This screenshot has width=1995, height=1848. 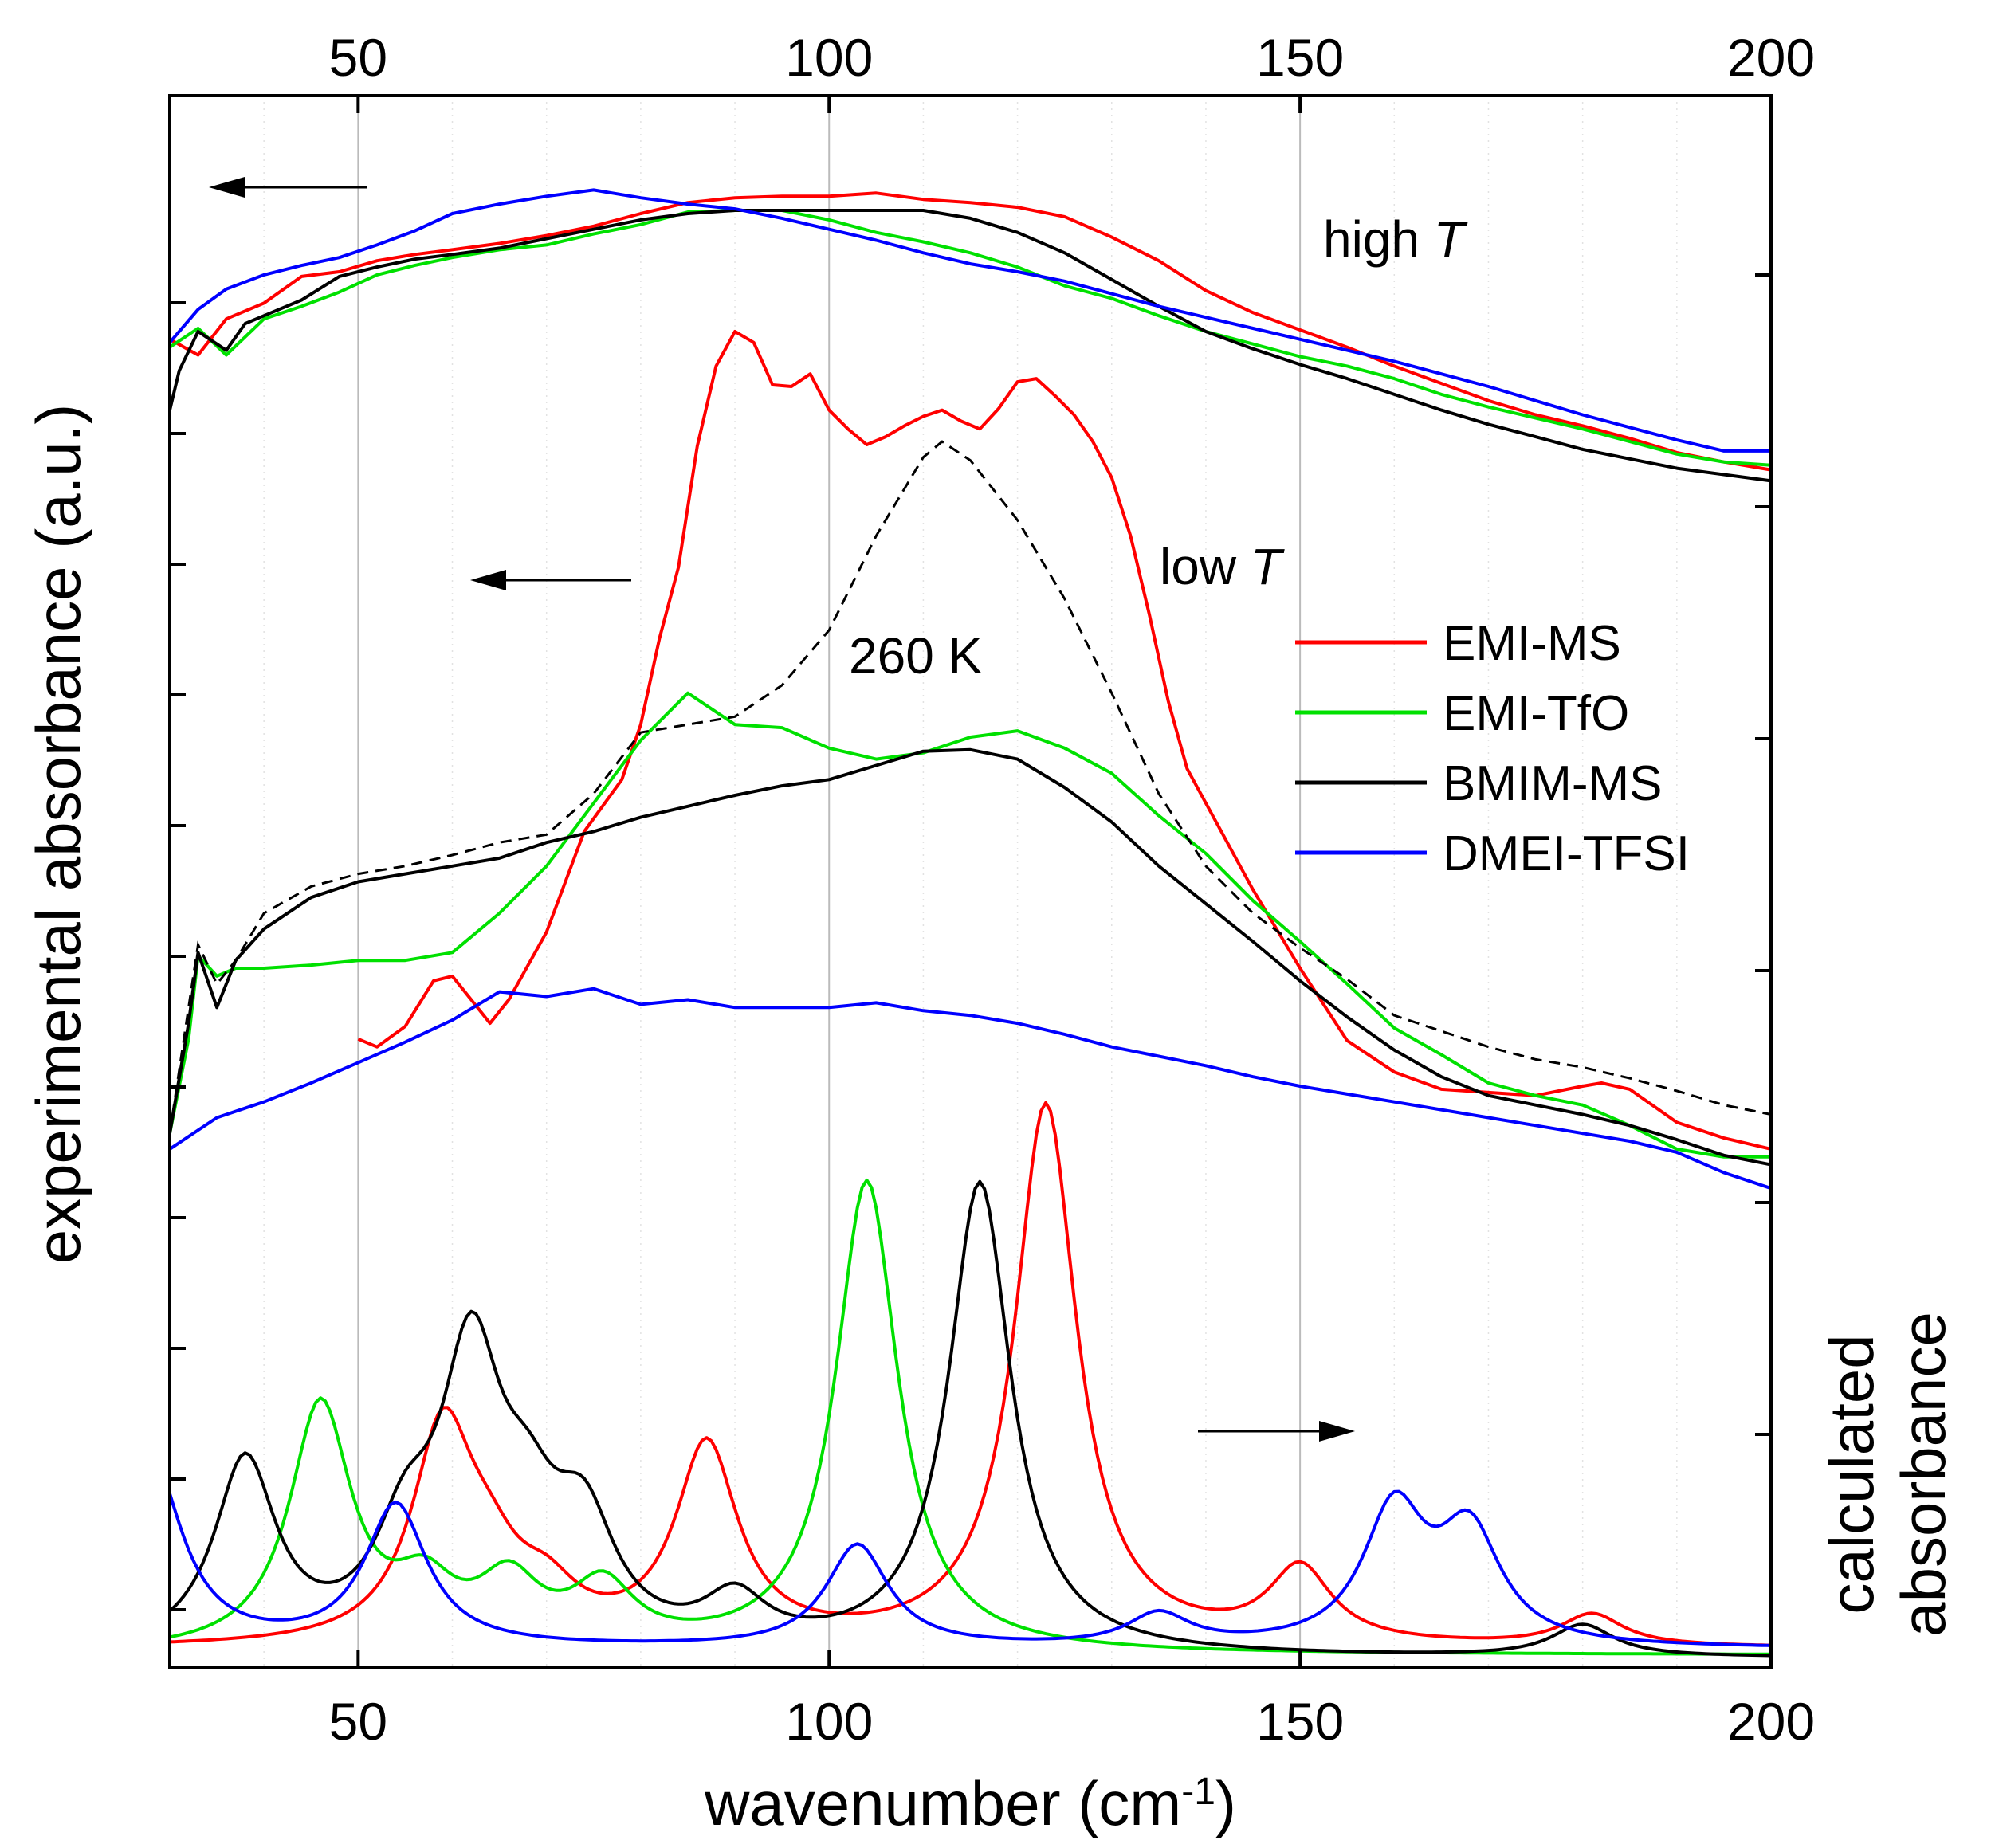 I want to click on high-t-emi-ms-line, so click(x=971, y=331).